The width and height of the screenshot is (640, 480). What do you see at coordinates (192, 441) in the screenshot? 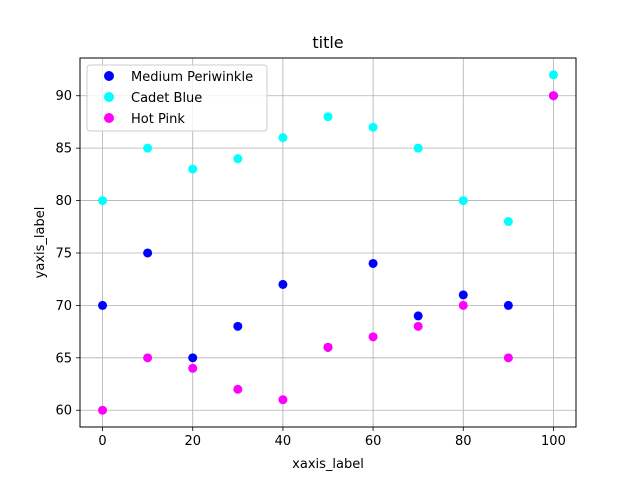
I see `x-tick-label: 20` at bounding box center [192, 441].